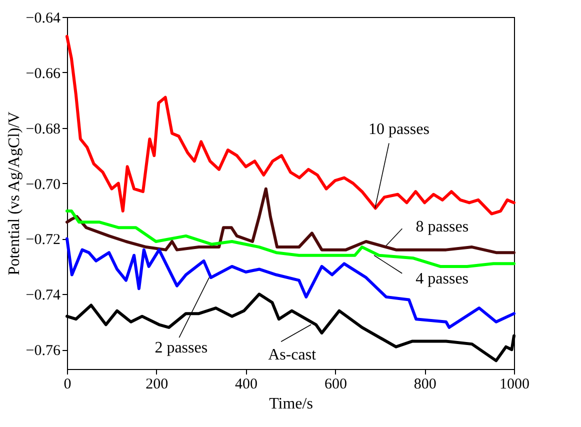  Describe the element at coordinates (43, 18) in the screenshot. I see `y-tick-label: −0.64` at that location.